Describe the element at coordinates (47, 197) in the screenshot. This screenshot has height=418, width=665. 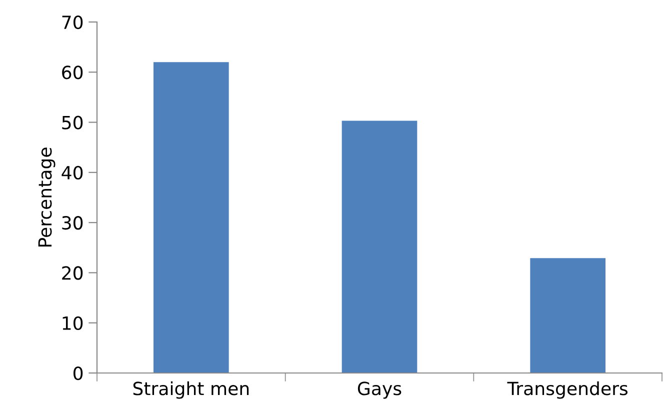
I see `y-axis-title: Percentage` at that location.